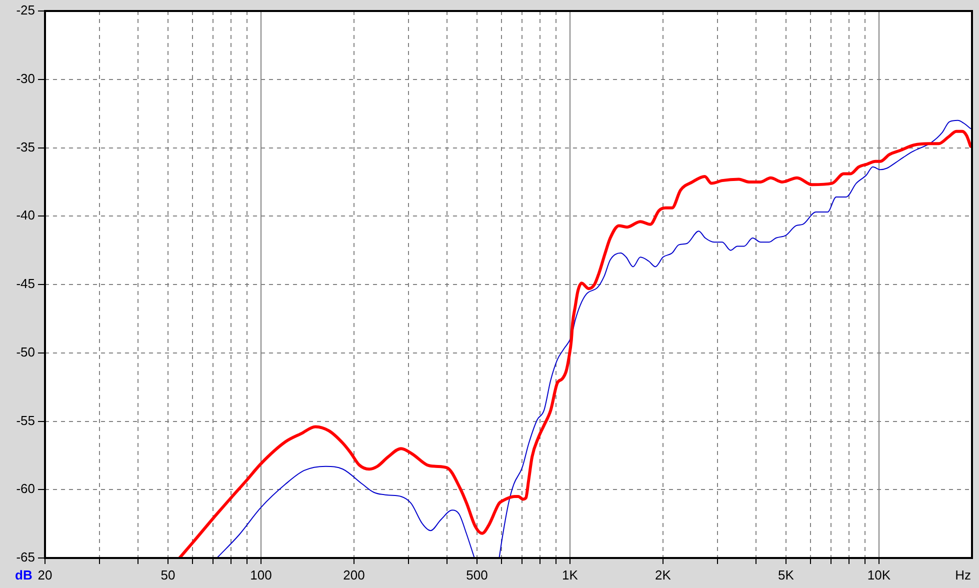  What do you see at coordinates (786, 574) in the screenshot?
I see `x-tick-label: 5K` at bounding box center [786, 574].